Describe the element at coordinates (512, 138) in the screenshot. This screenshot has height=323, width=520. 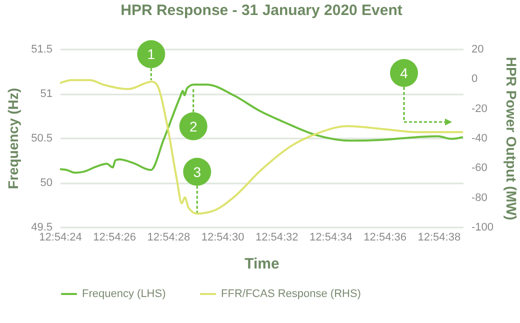
I see `y2-axis-title: HPR Power Output (MW)` at that location.